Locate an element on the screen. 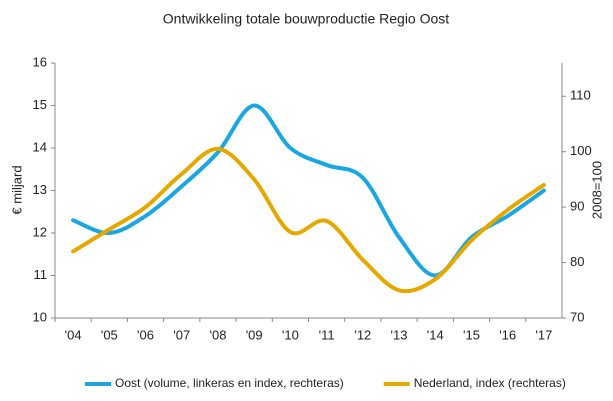 This screenshot has width=613, height=401. y-tick-label: 13 is located at coordinates (40, 189).